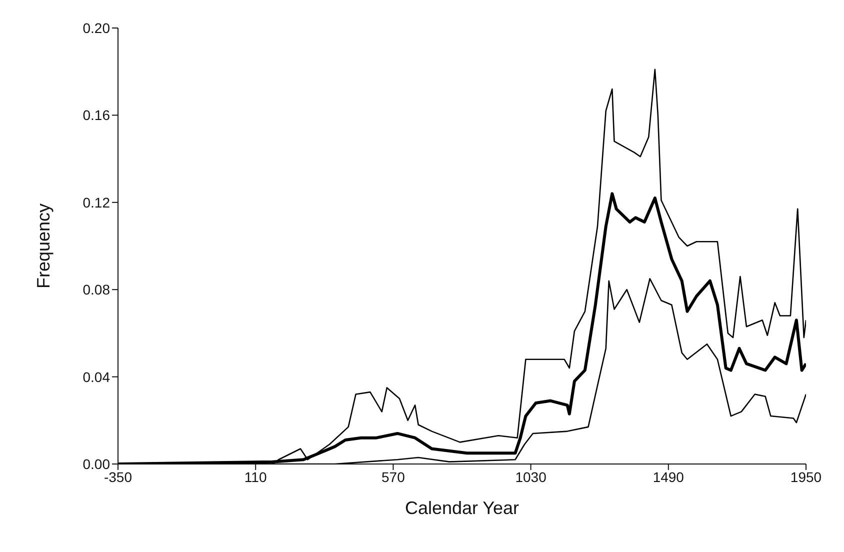 This screenshot has width=844, height=552. Describe the element at coordinates (462, 508) in the screenshot. I see `x-axis-title: Calendar Year` at that location.